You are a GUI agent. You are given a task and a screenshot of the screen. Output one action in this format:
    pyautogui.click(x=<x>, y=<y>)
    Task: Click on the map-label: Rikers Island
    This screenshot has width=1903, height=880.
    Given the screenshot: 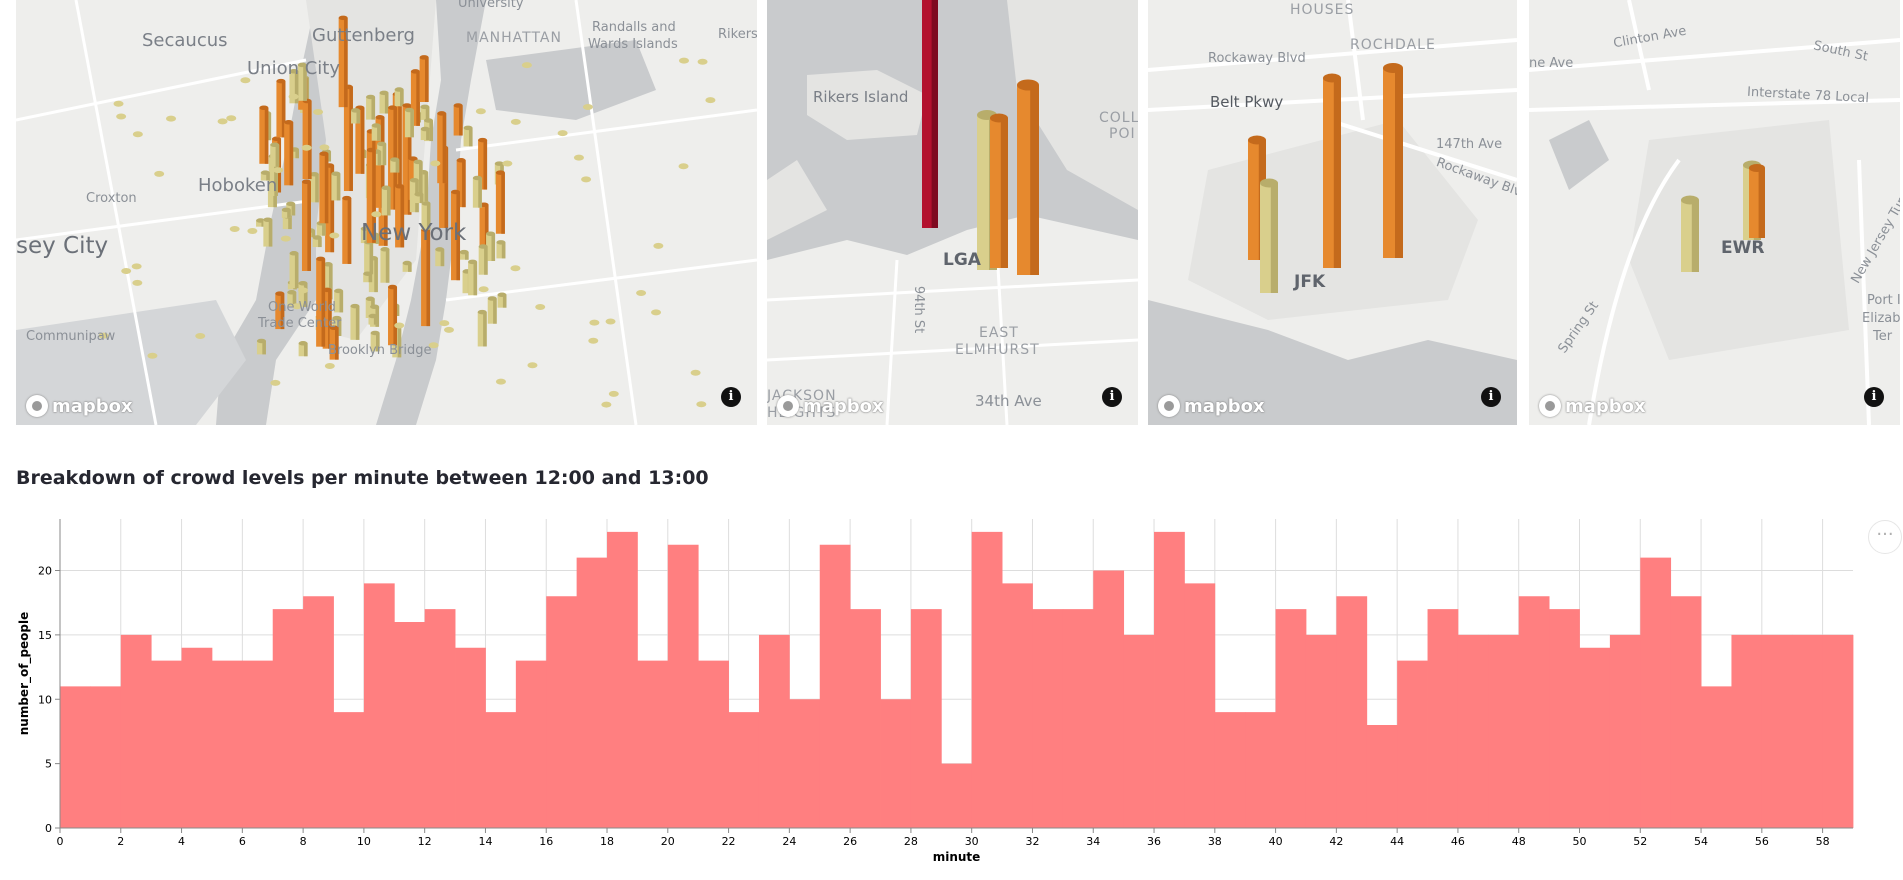 What is the action you would take?
    pyautogui.click(x=861, y=97)
    